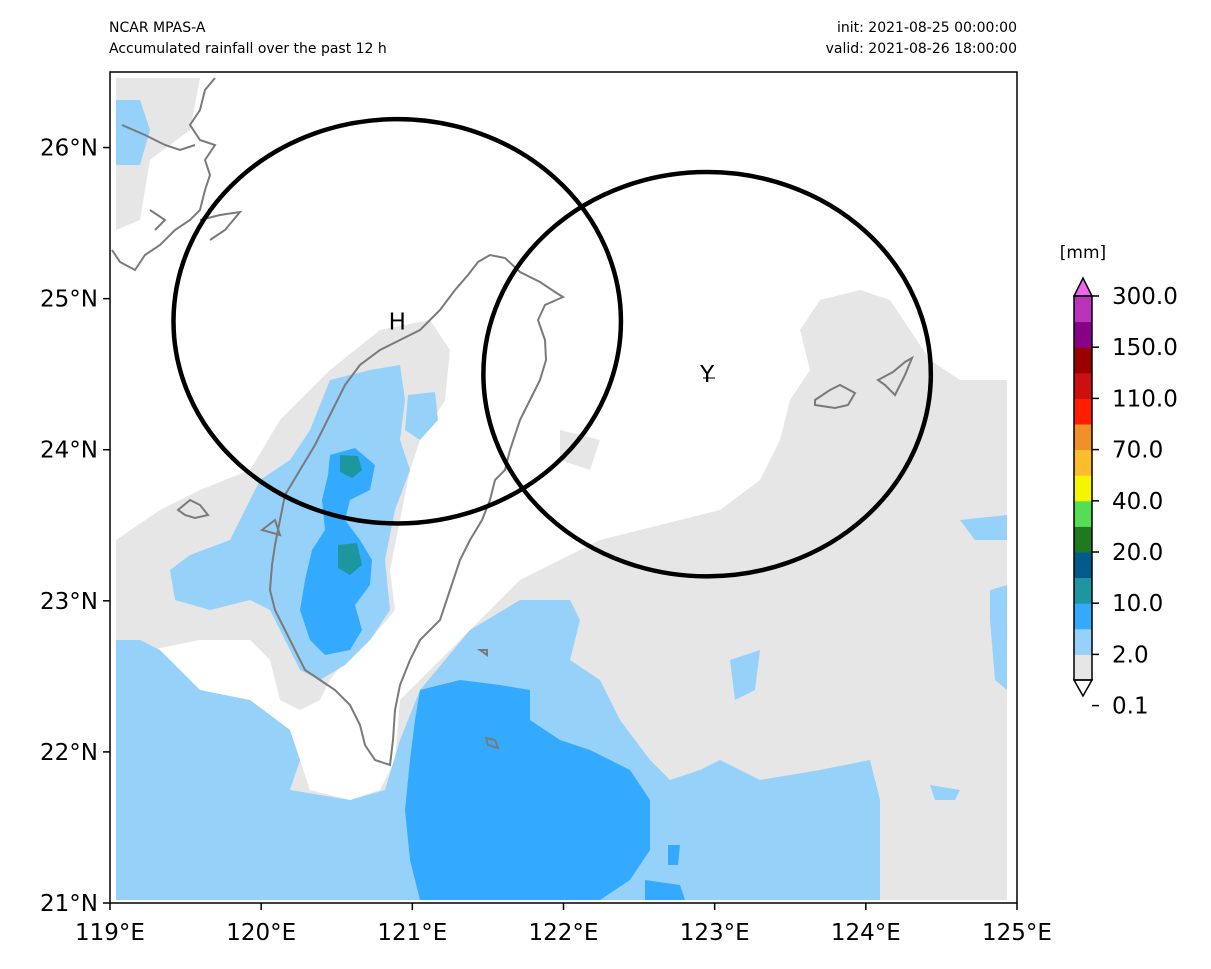 The height and width of the screenshot is (969, 1211). What do you see at coordinates (110, 933) in the screenshot?
I see `lon-tick-label: 119°E` at bounding box center [110, 933].